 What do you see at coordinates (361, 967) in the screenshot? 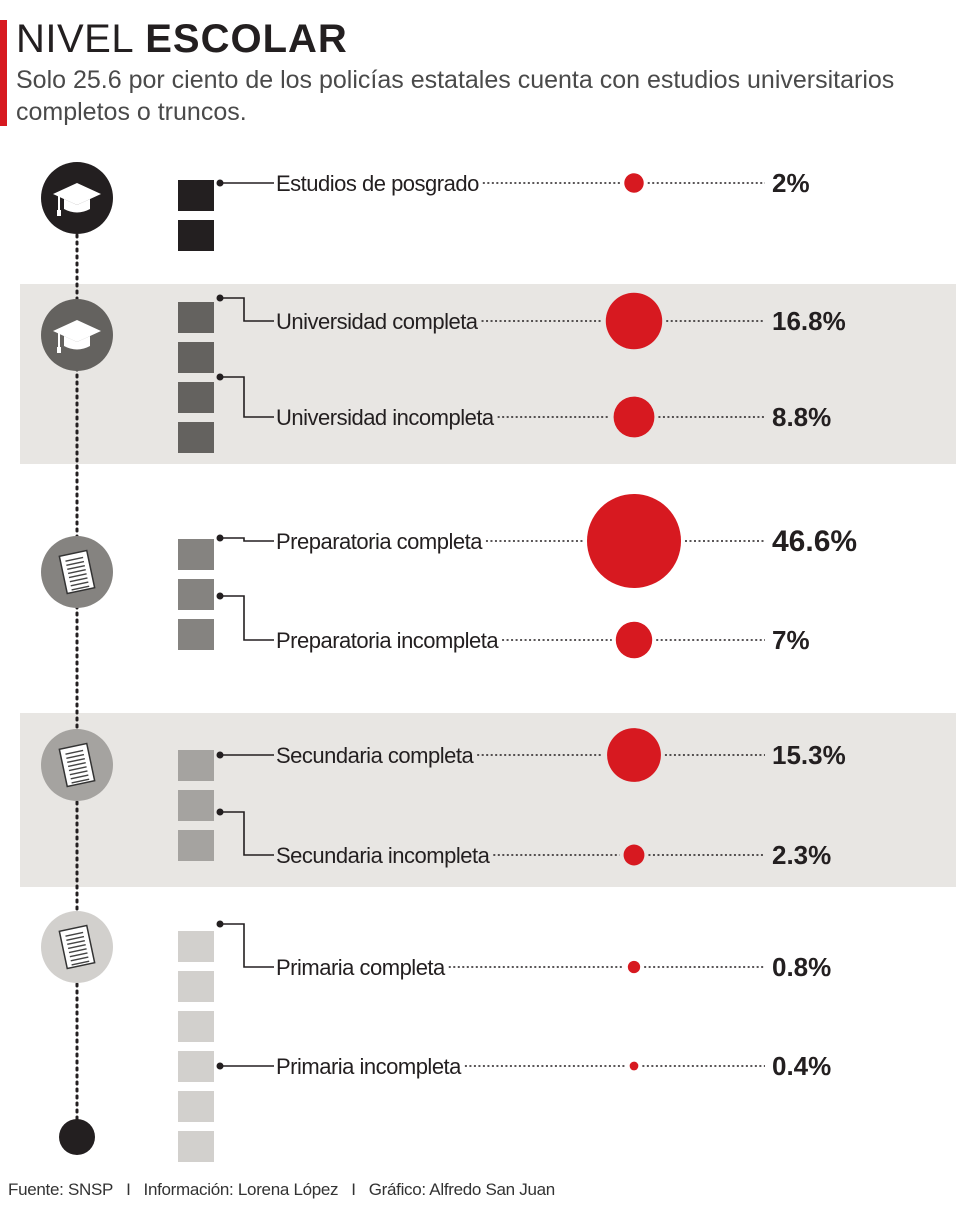
I see `row-label: Primaria completa` at bounding box center [361, 967].